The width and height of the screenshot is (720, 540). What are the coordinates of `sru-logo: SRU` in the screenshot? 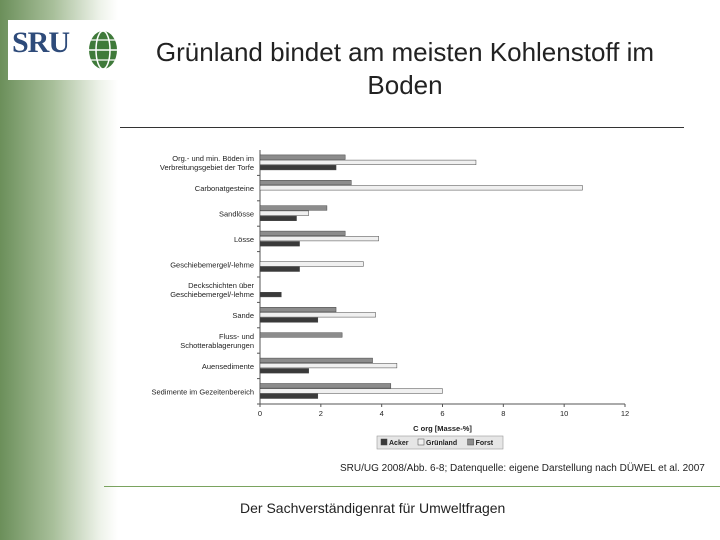 It's located at (64, 50).